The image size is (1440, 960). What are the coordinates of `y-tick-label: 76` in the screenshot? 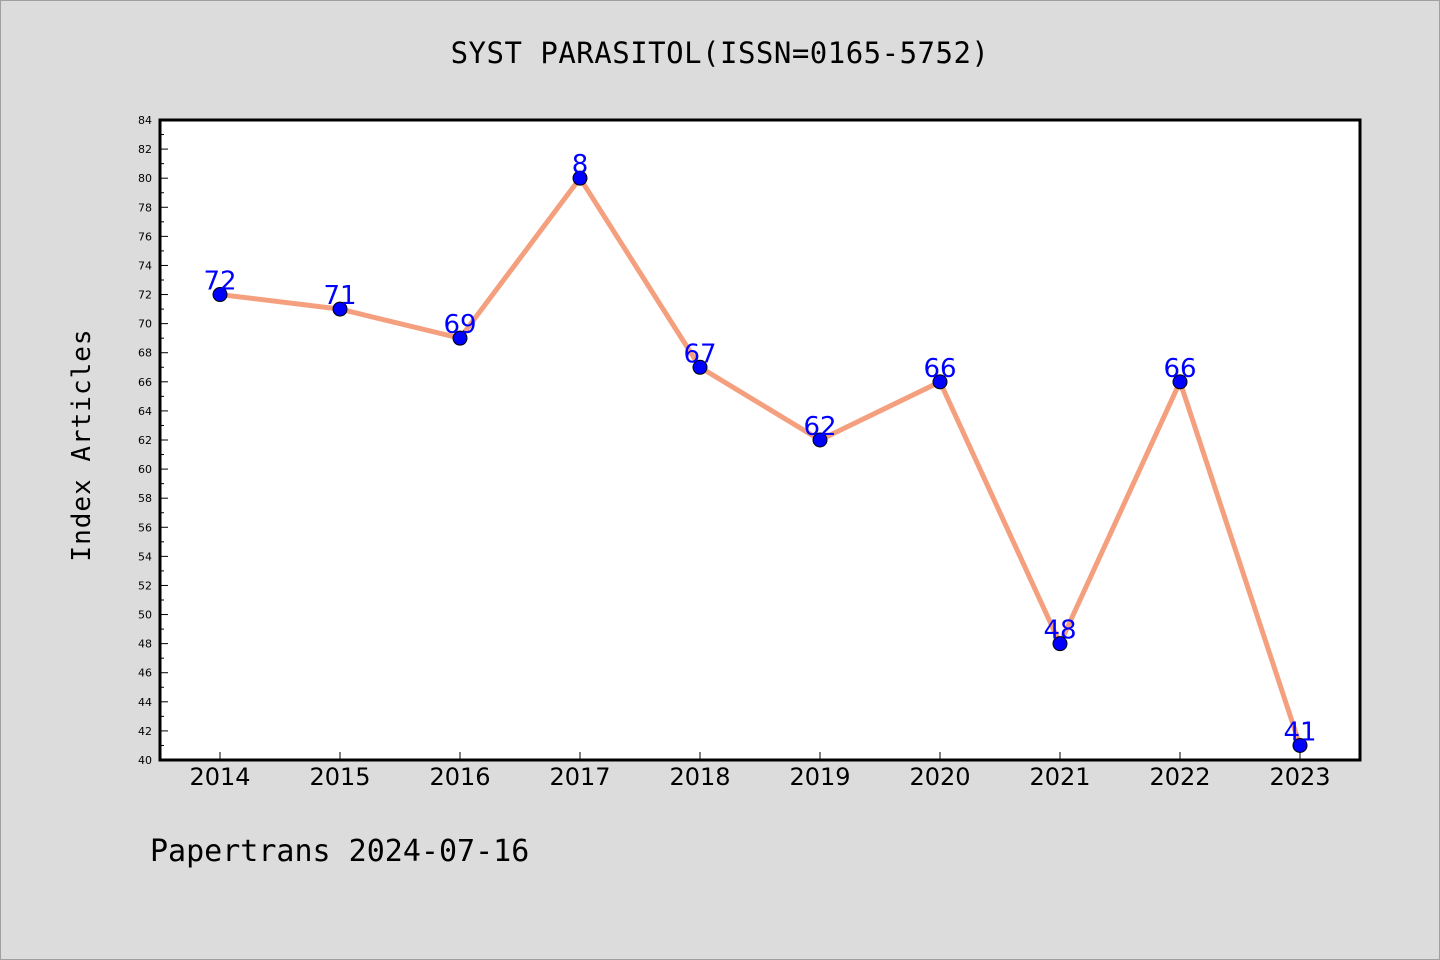 It's located at (145, 236).